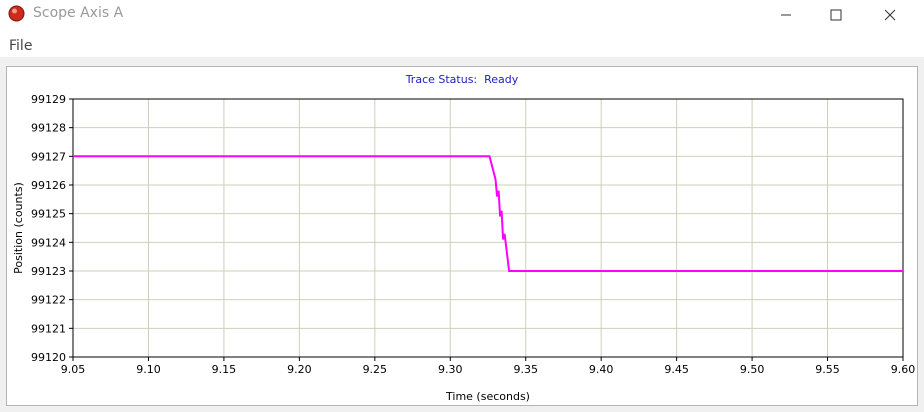 The image size is (924, 412). What do you see at coordinates (48, 328) in the screenshot?
I see `y-tick-label: 99121` at bounding box center [48, 328].